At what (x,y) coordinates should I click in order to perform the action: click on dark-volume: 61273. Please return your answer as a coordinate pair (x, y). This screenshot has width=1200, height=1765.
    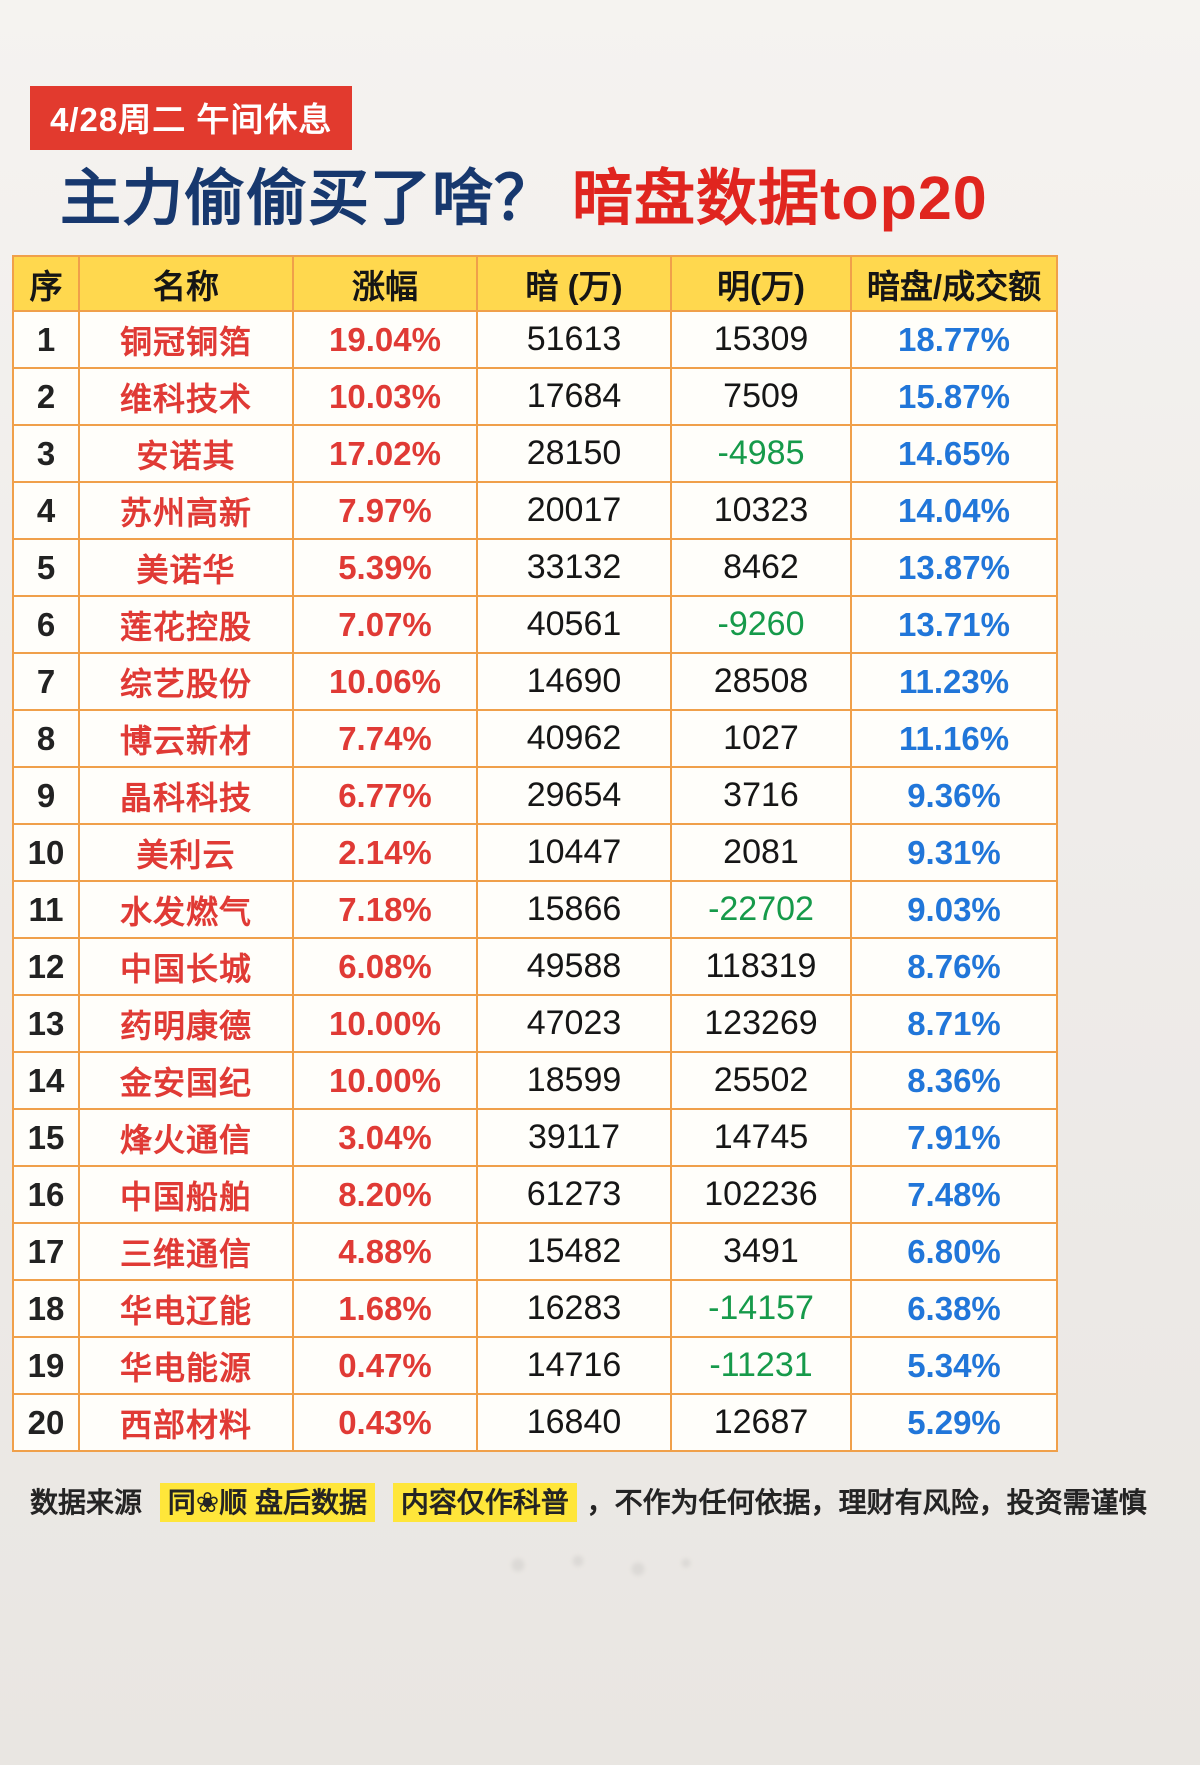
    Looking at the image, I should click on (574, 1194).